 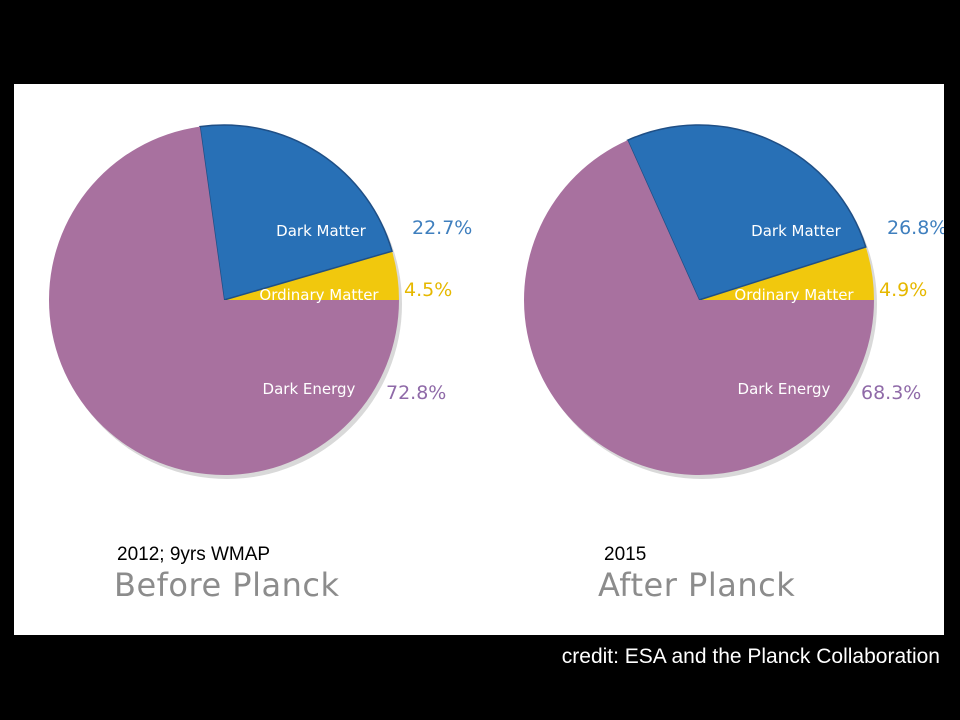 I want to click on left-chart-caption: 2012; 9yrs WMAP, so click(x=194, y=554).